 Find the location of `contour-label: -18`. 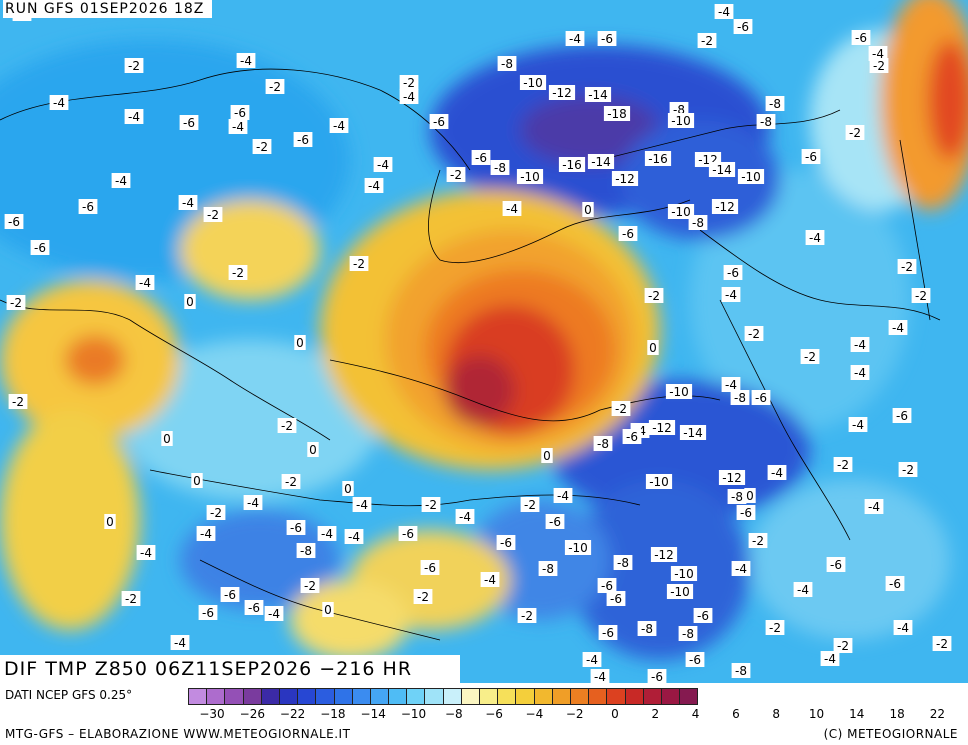

contour-label: -18 is located at coordinates (617, 114).